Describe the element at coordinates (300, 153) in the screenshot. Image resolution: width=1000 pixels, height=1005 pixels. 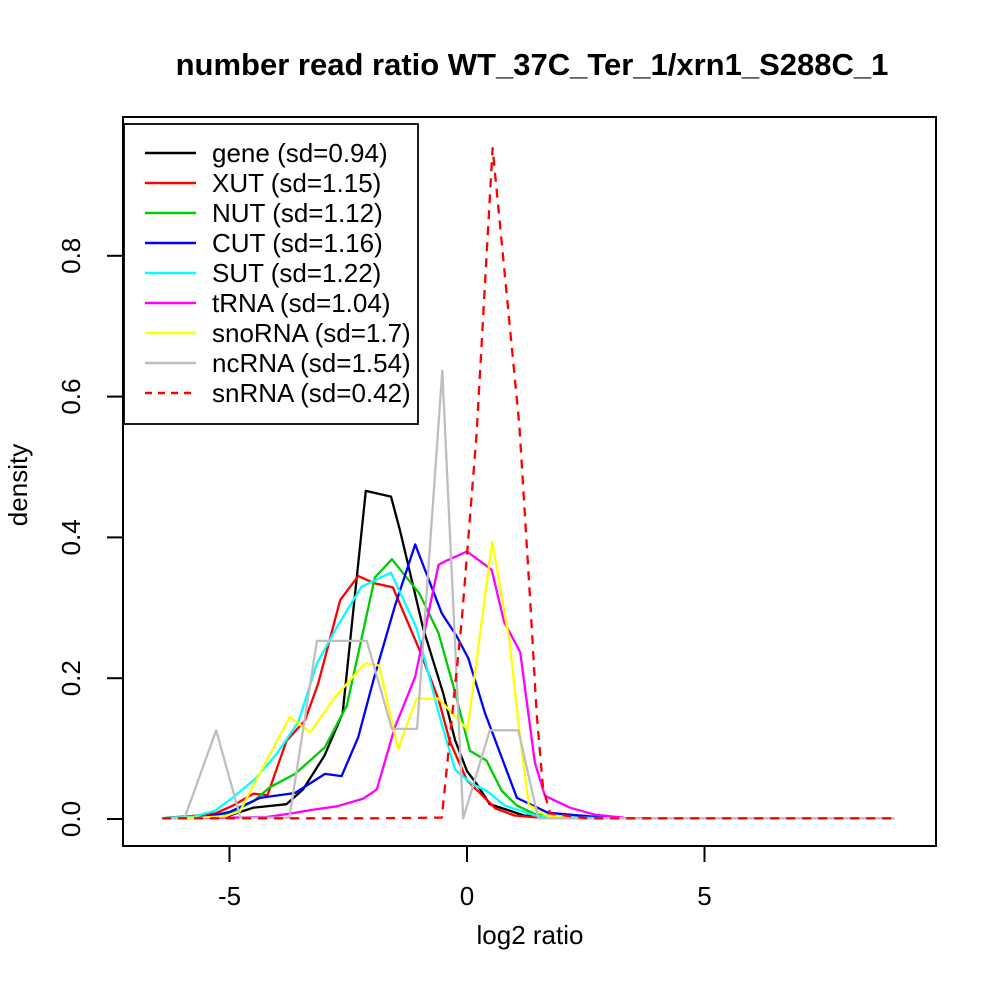
I see `legend-label-gene: gene (sd=0.94)` at that location.